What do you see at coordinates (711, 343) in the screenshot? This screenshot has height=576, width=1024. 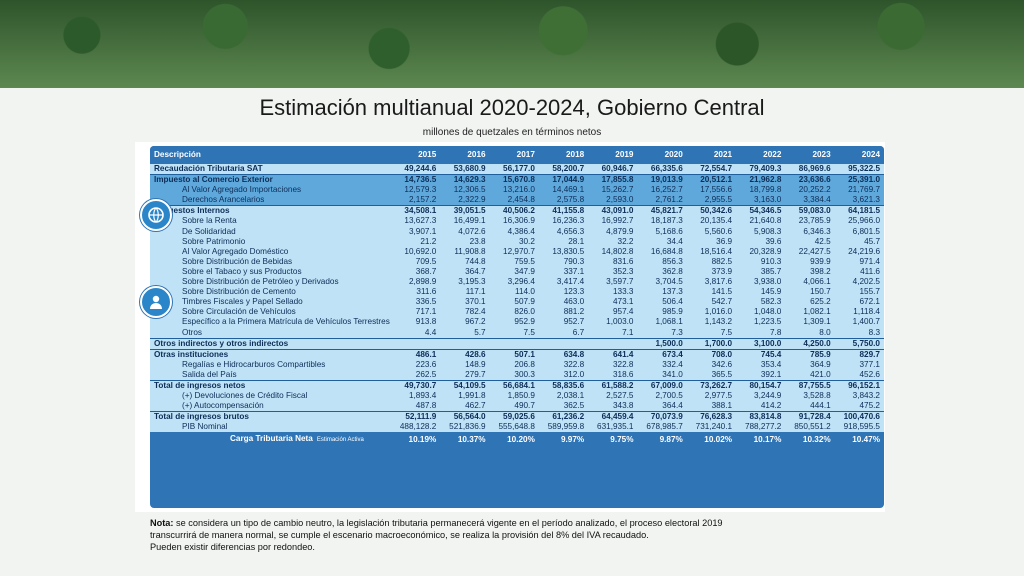 I see `cell-value: 1,700.0` at bounding box center [711, 343].